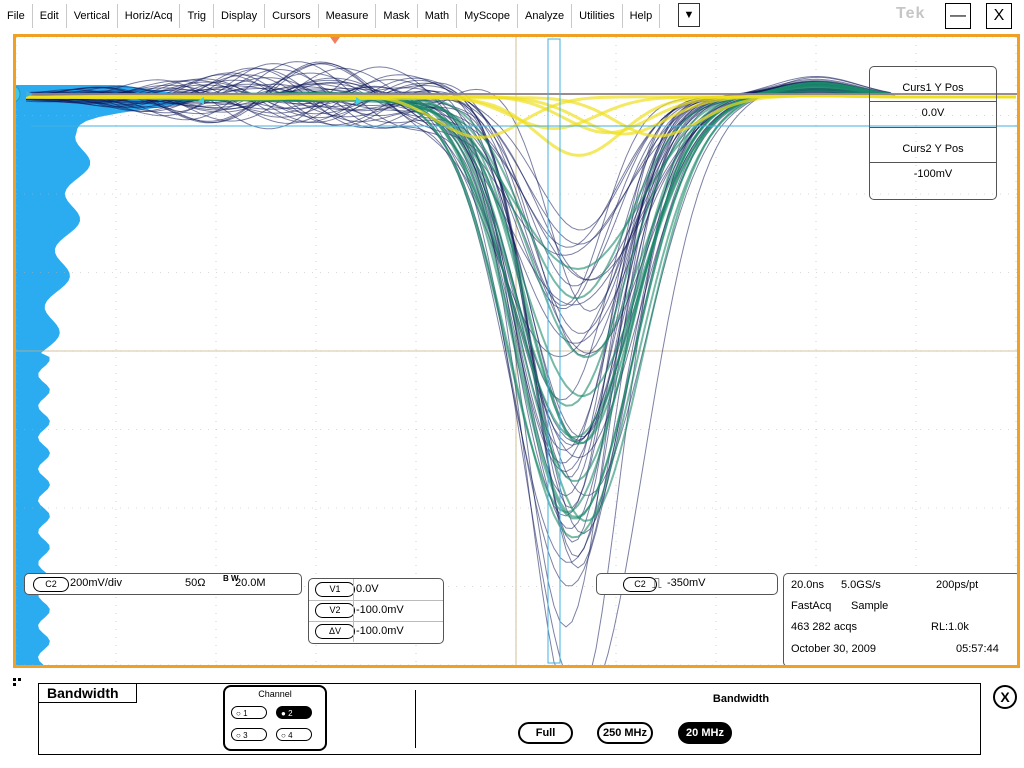  What do you see at coordinates (811, 606) in the screenshot?
I see `acq-mode: FastAcq` at bounding box center [811, 606].